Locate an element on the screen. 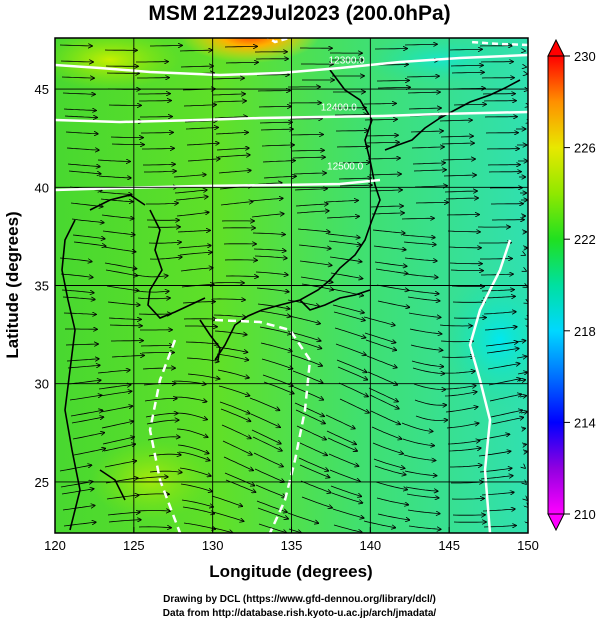  x-tick-label: 150 is located at coordinates (528, 545).